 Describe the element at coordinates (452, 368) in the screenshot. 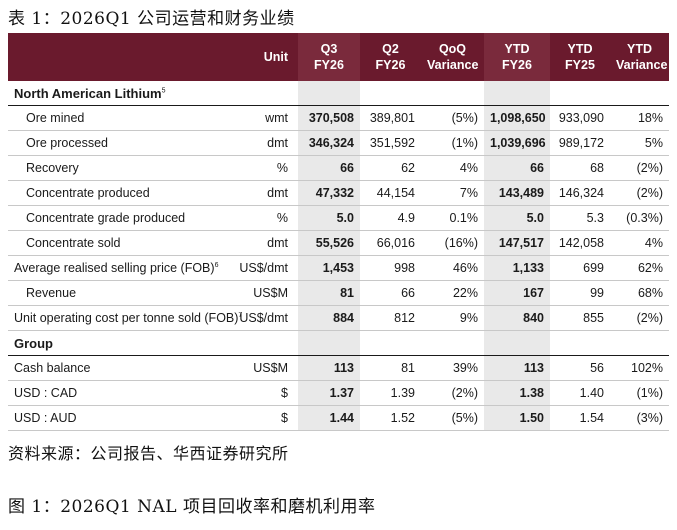

I see `cell-qoq: 39%` at that location.